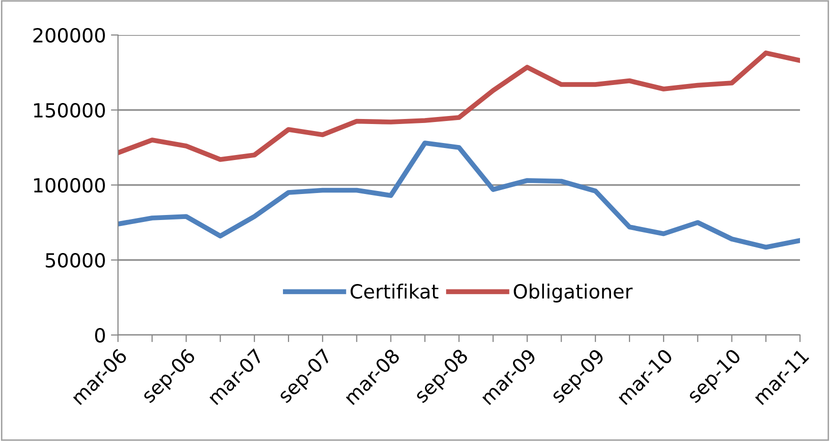 This screenshot has height=441, width=830. What do you see at coordinates (69, 185) in the screenshot?
I see `y-tick-label: 100000` at bounding box center [69, 185].